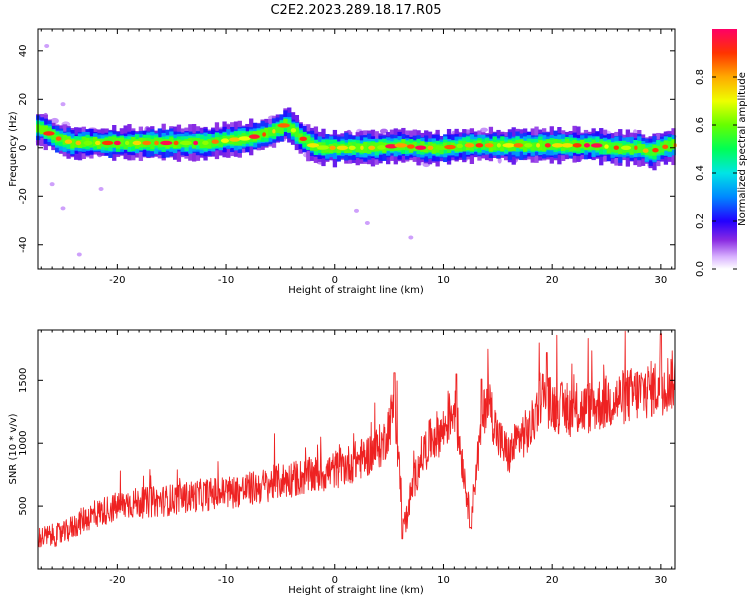 The width and height of the screenshot is (750, 600). Describe the element at coordinates (742, 149) in the screenshot. I see `colorbar-label: Normalized spectral amplitude` at that location.